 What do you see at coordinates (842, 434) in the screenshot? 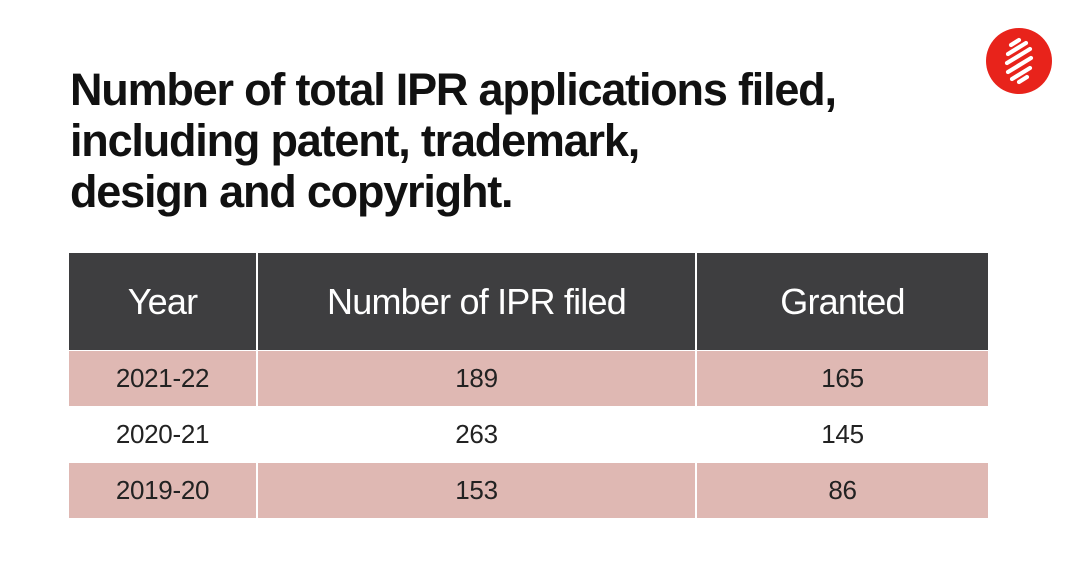
I see `cell-granted: 145` at bounding box center [842, 434].